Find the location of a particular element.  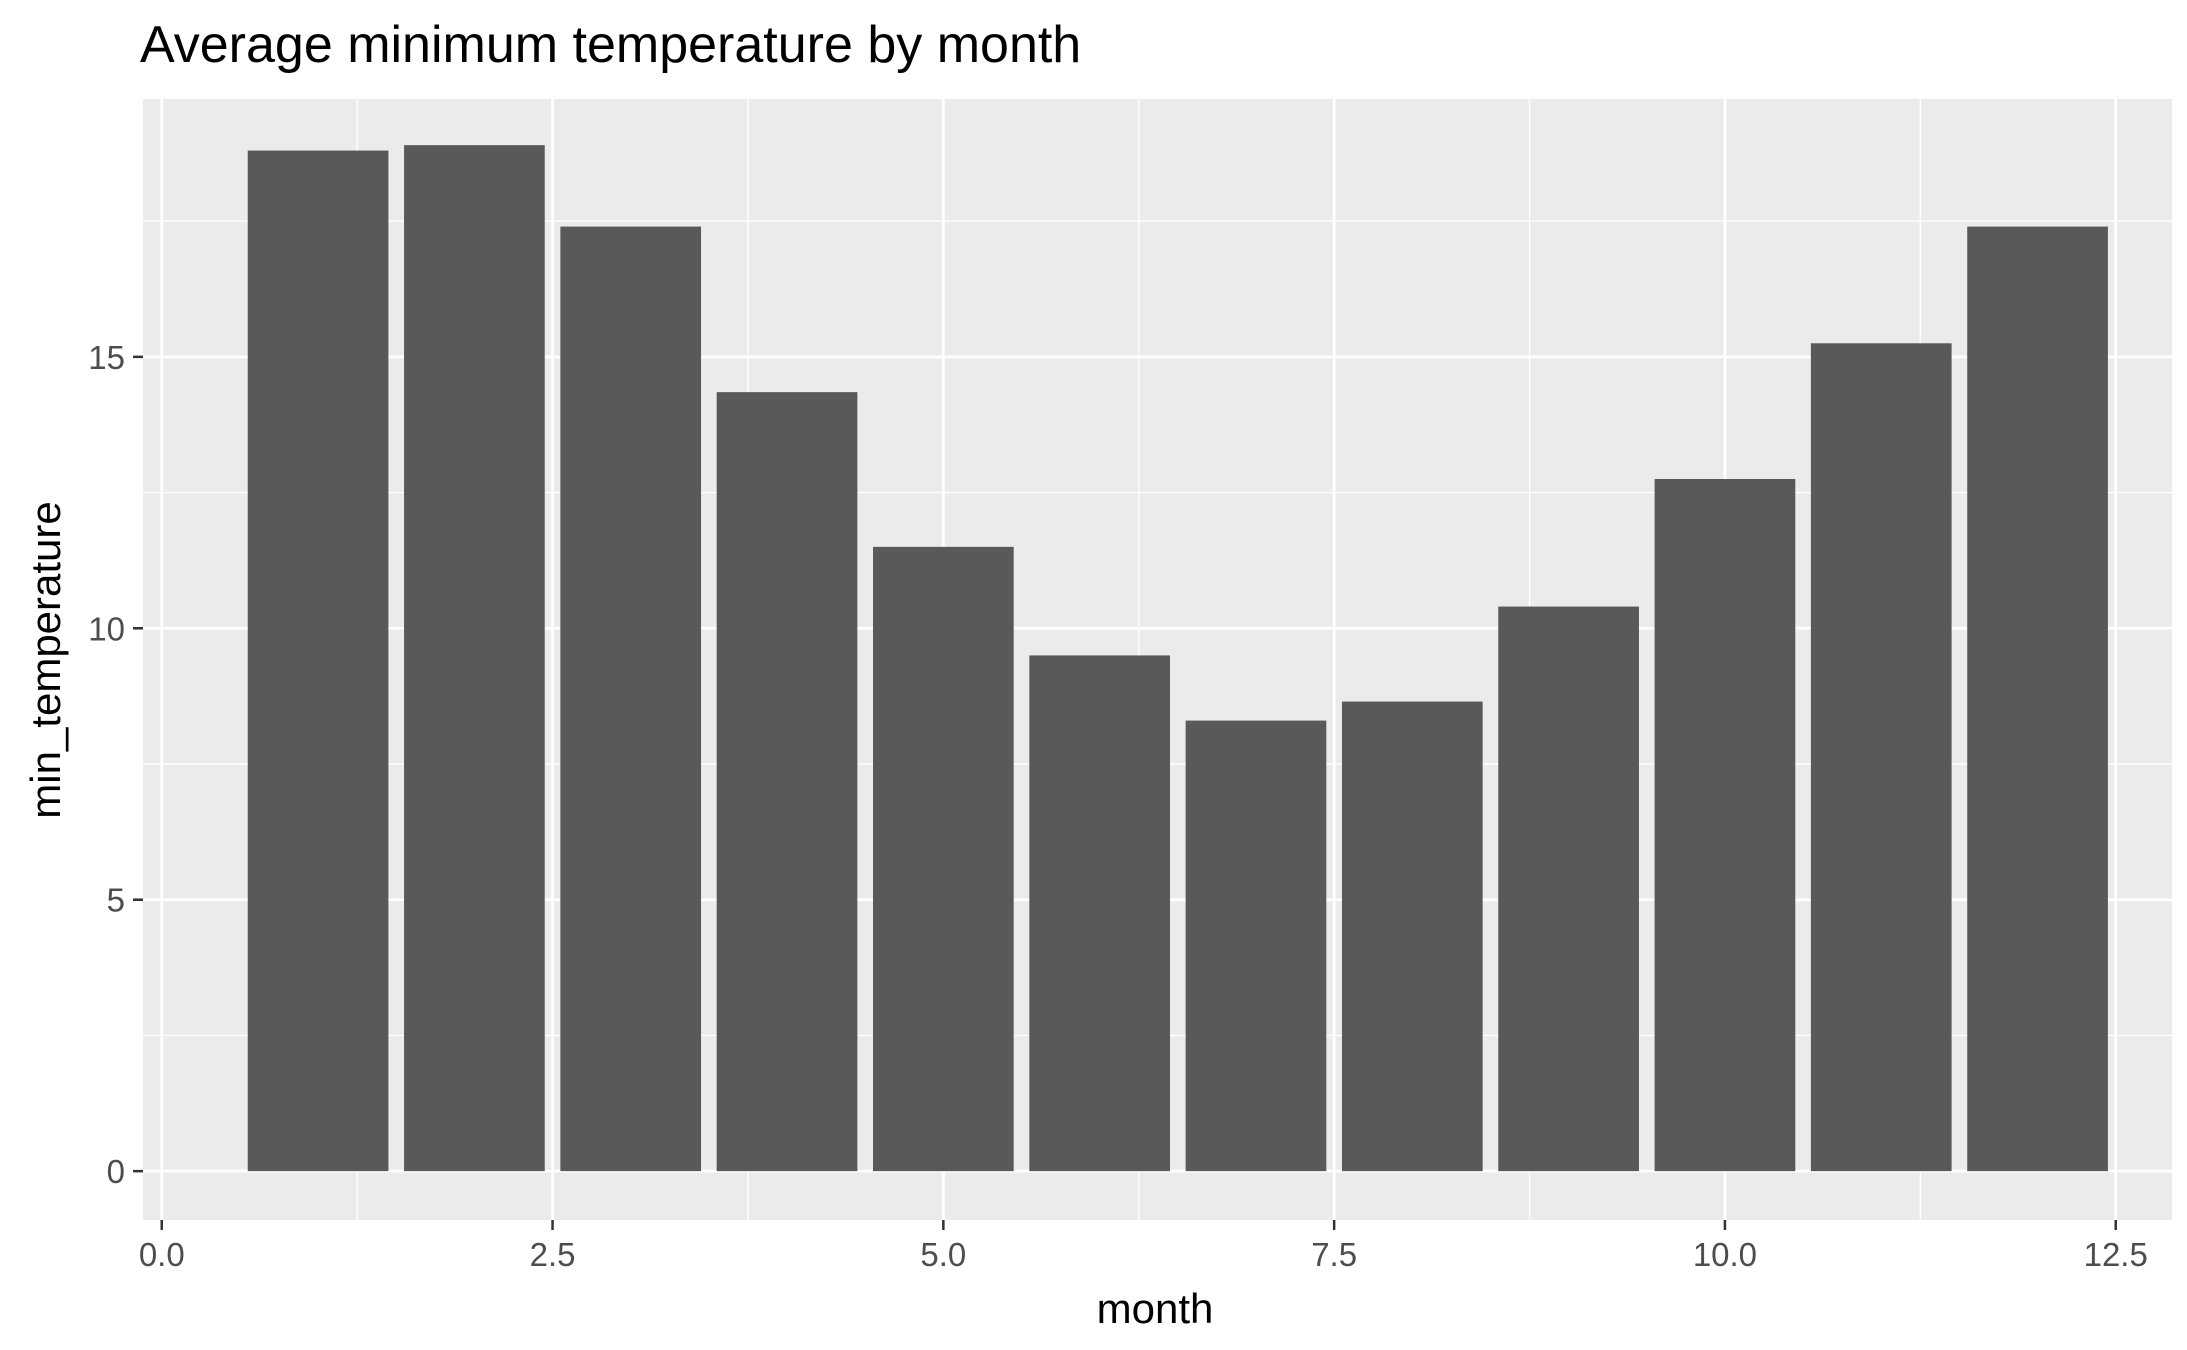

x-axis: 0.0 2.5 5.0 7.5 10.0 12.5 is located at coordinates (1143, 1246).